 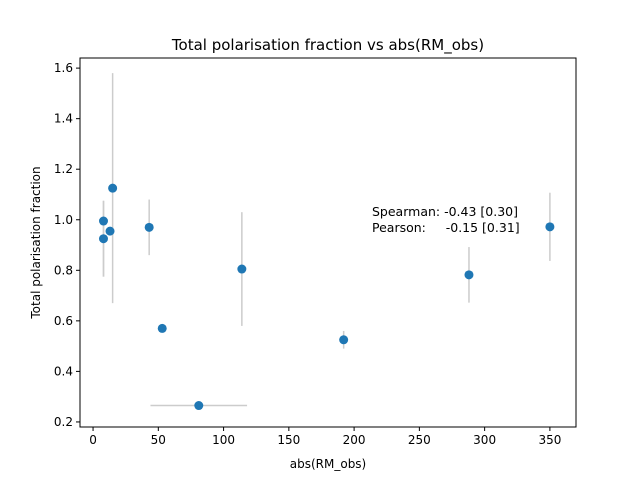 What do you see at coordinates (419, 440) in the screenshot?
I see `x-tick-label: 250` at bounding box center [419, 440].